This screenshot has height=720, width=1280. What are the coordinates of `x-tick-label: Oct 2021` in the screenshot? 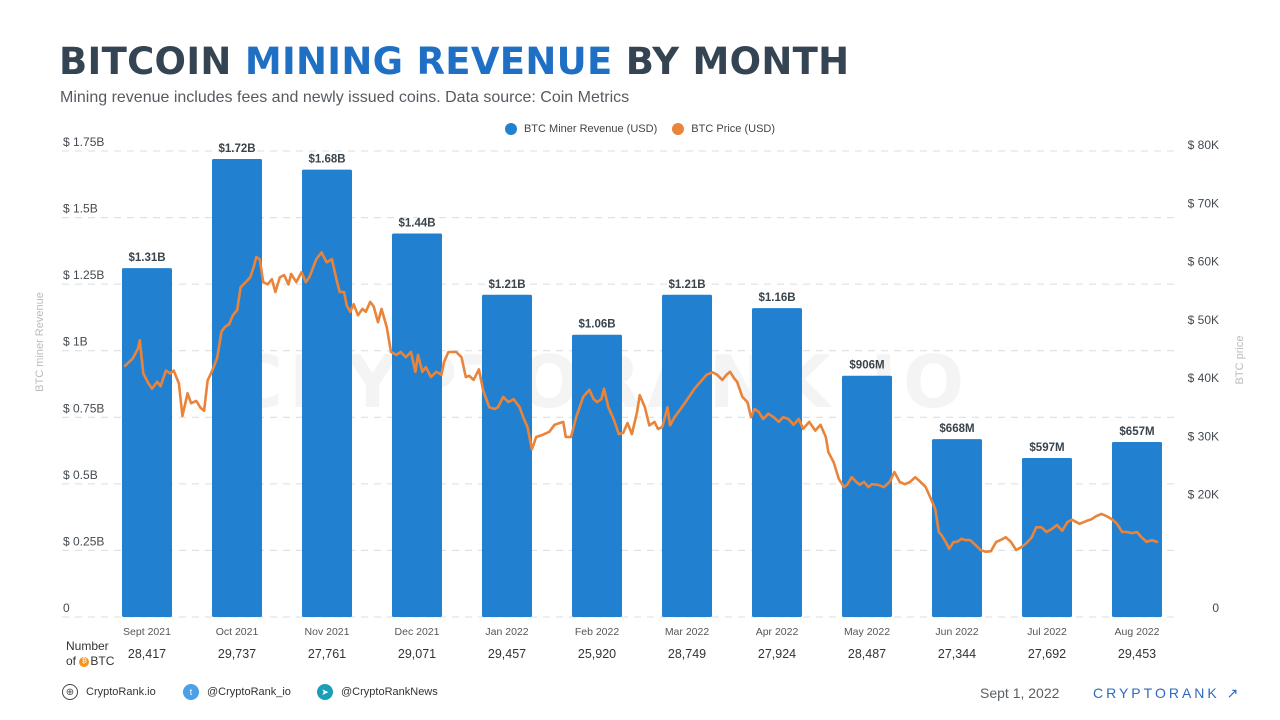 It's located at (237, 632).